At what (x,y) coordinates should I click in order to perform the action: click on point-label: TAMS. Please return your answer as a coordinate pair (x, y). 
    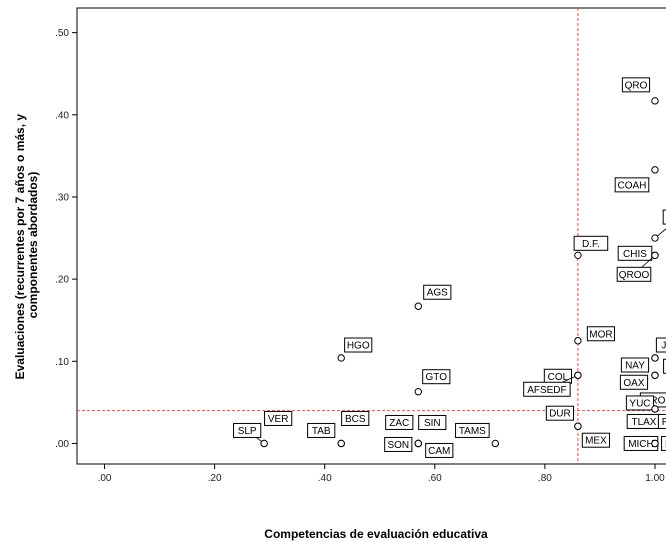
    Looking at the image, I should click on (472, 431).